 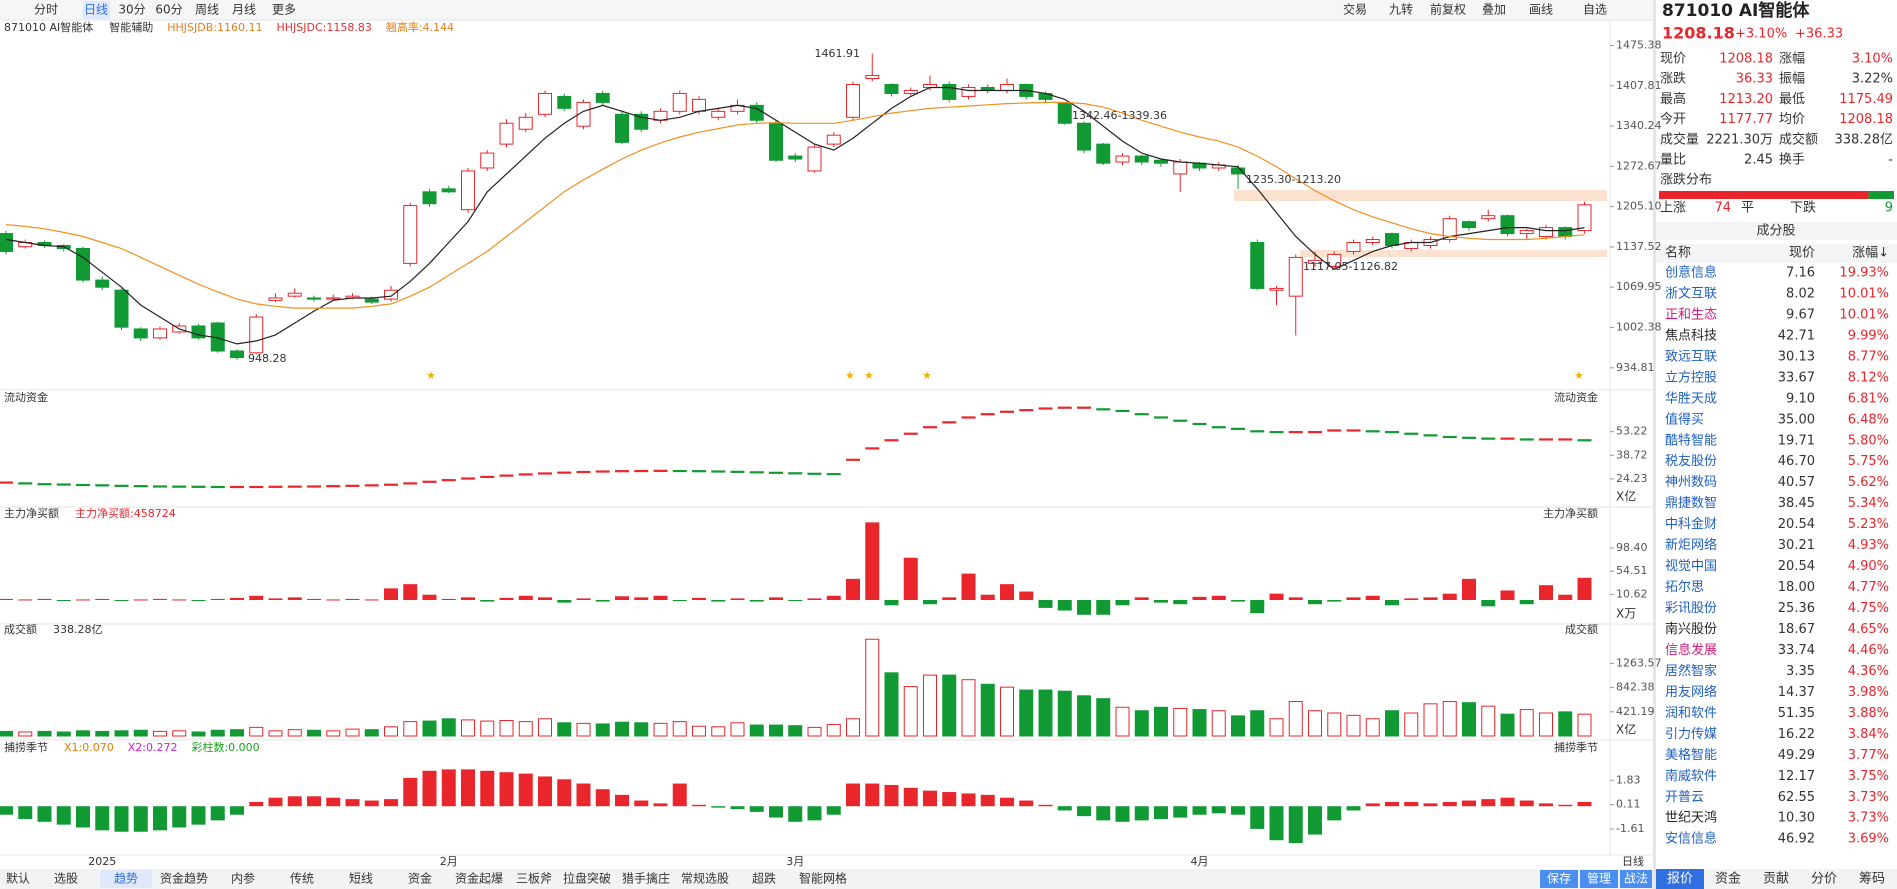 I want to click on button-bg, so click(x=1599, y=879).